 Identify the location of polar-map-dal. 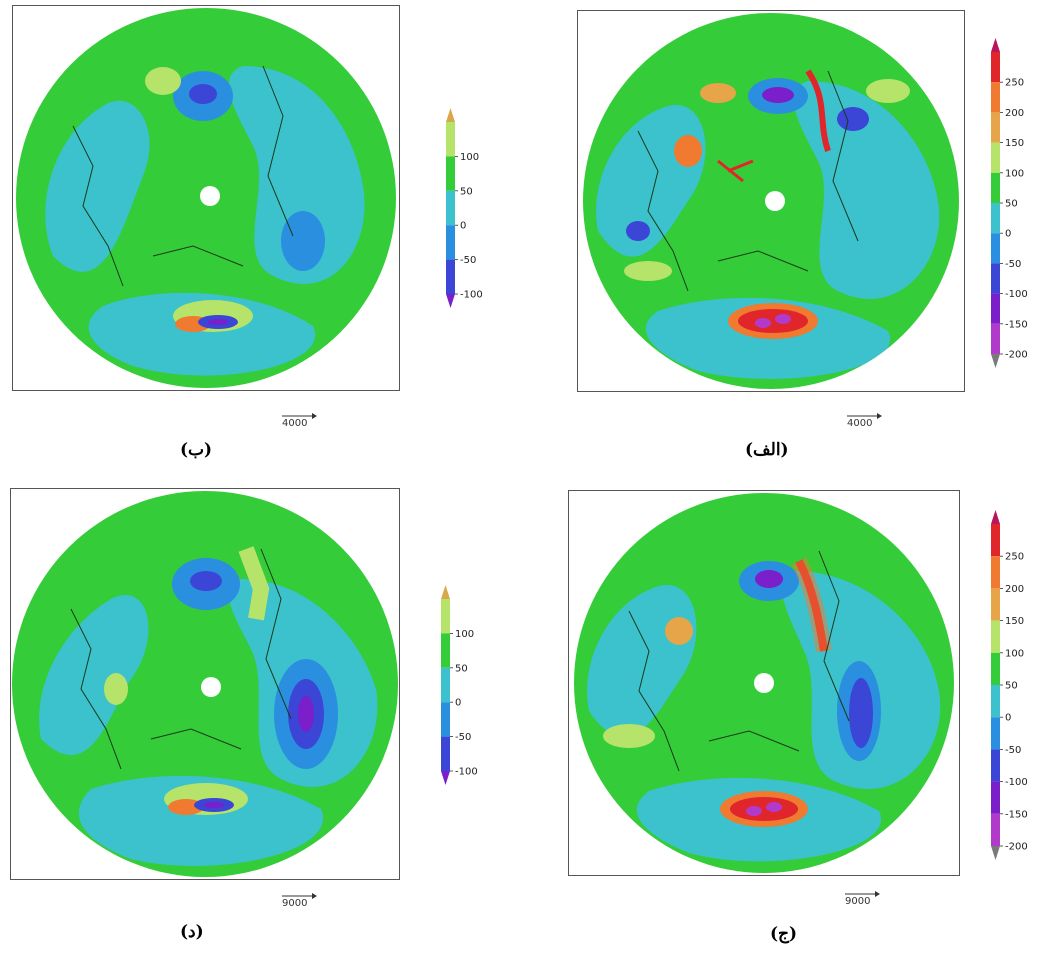
(205, 684).